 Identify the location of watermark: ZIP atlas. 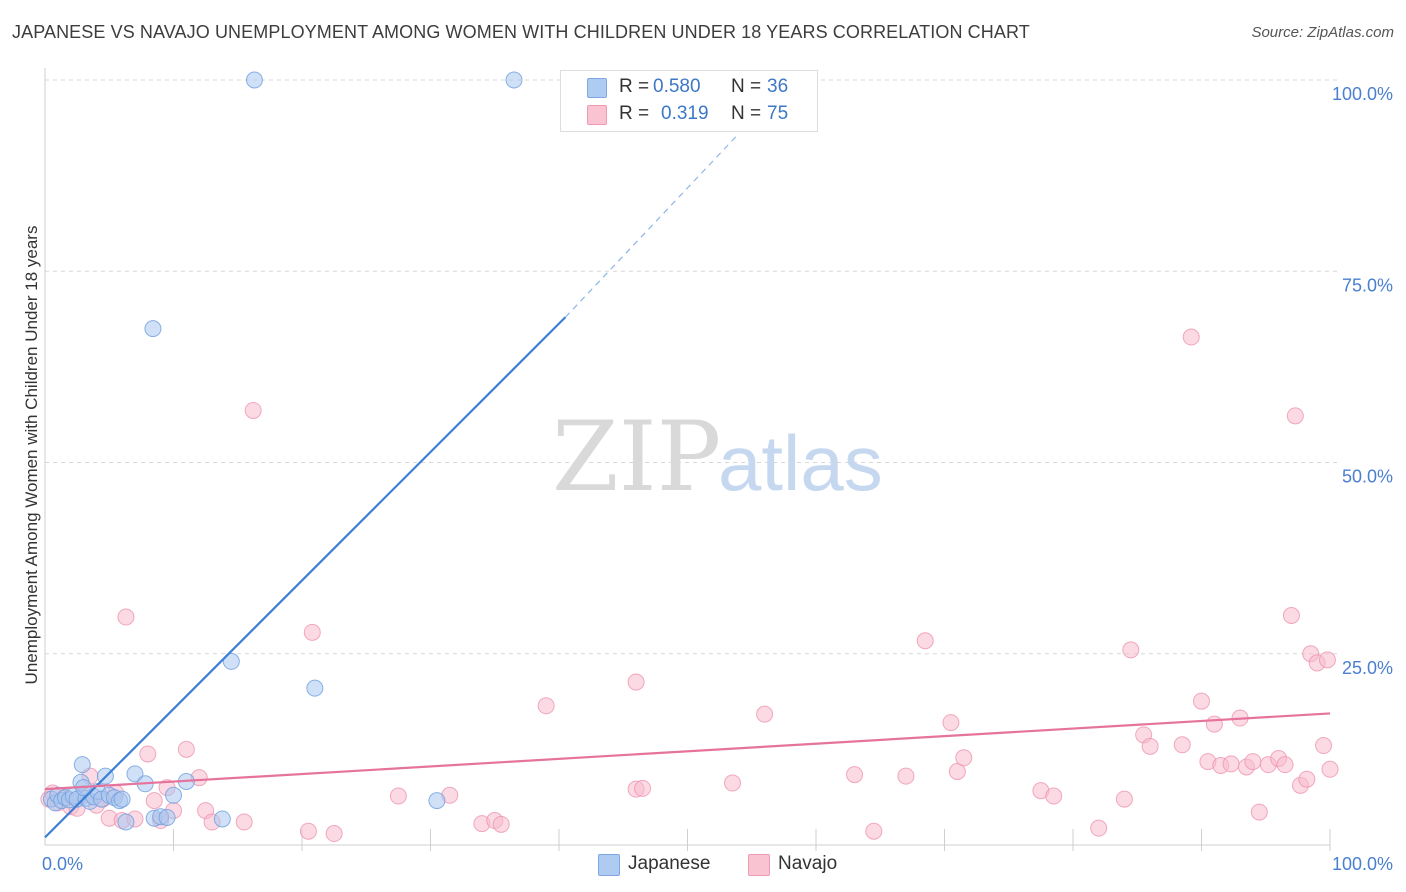
(717, 457).